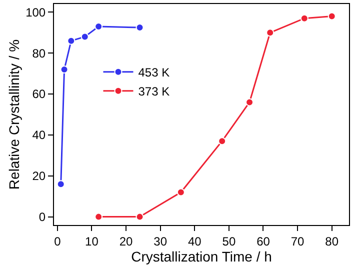  Describe the element at coordinates (201, 256) in the screenshot. I see `x-axis-title: Crystallization Time / h` at that location.